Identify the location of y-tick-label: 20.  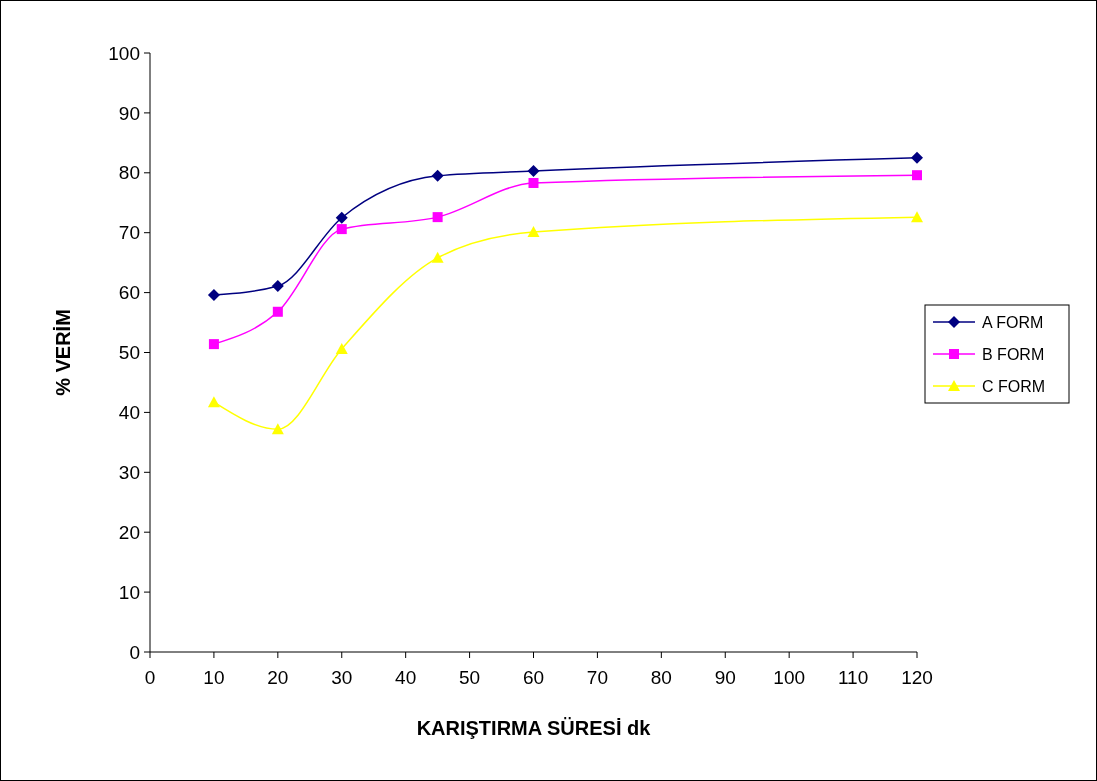
(129, 532).